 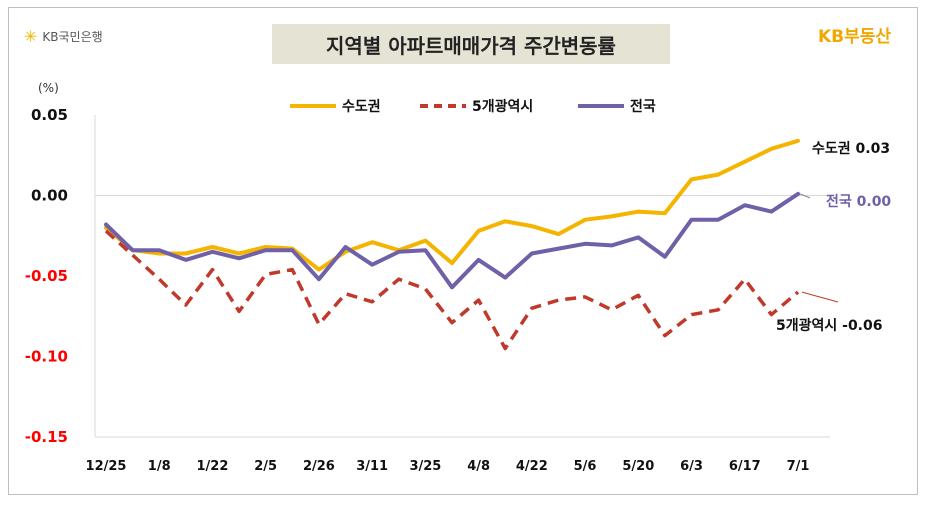 What do you see at coordinates (858, 201) in the screenshot?
I see `end-label-series-3: 전국 0.00` at bounding box center [858, 201].